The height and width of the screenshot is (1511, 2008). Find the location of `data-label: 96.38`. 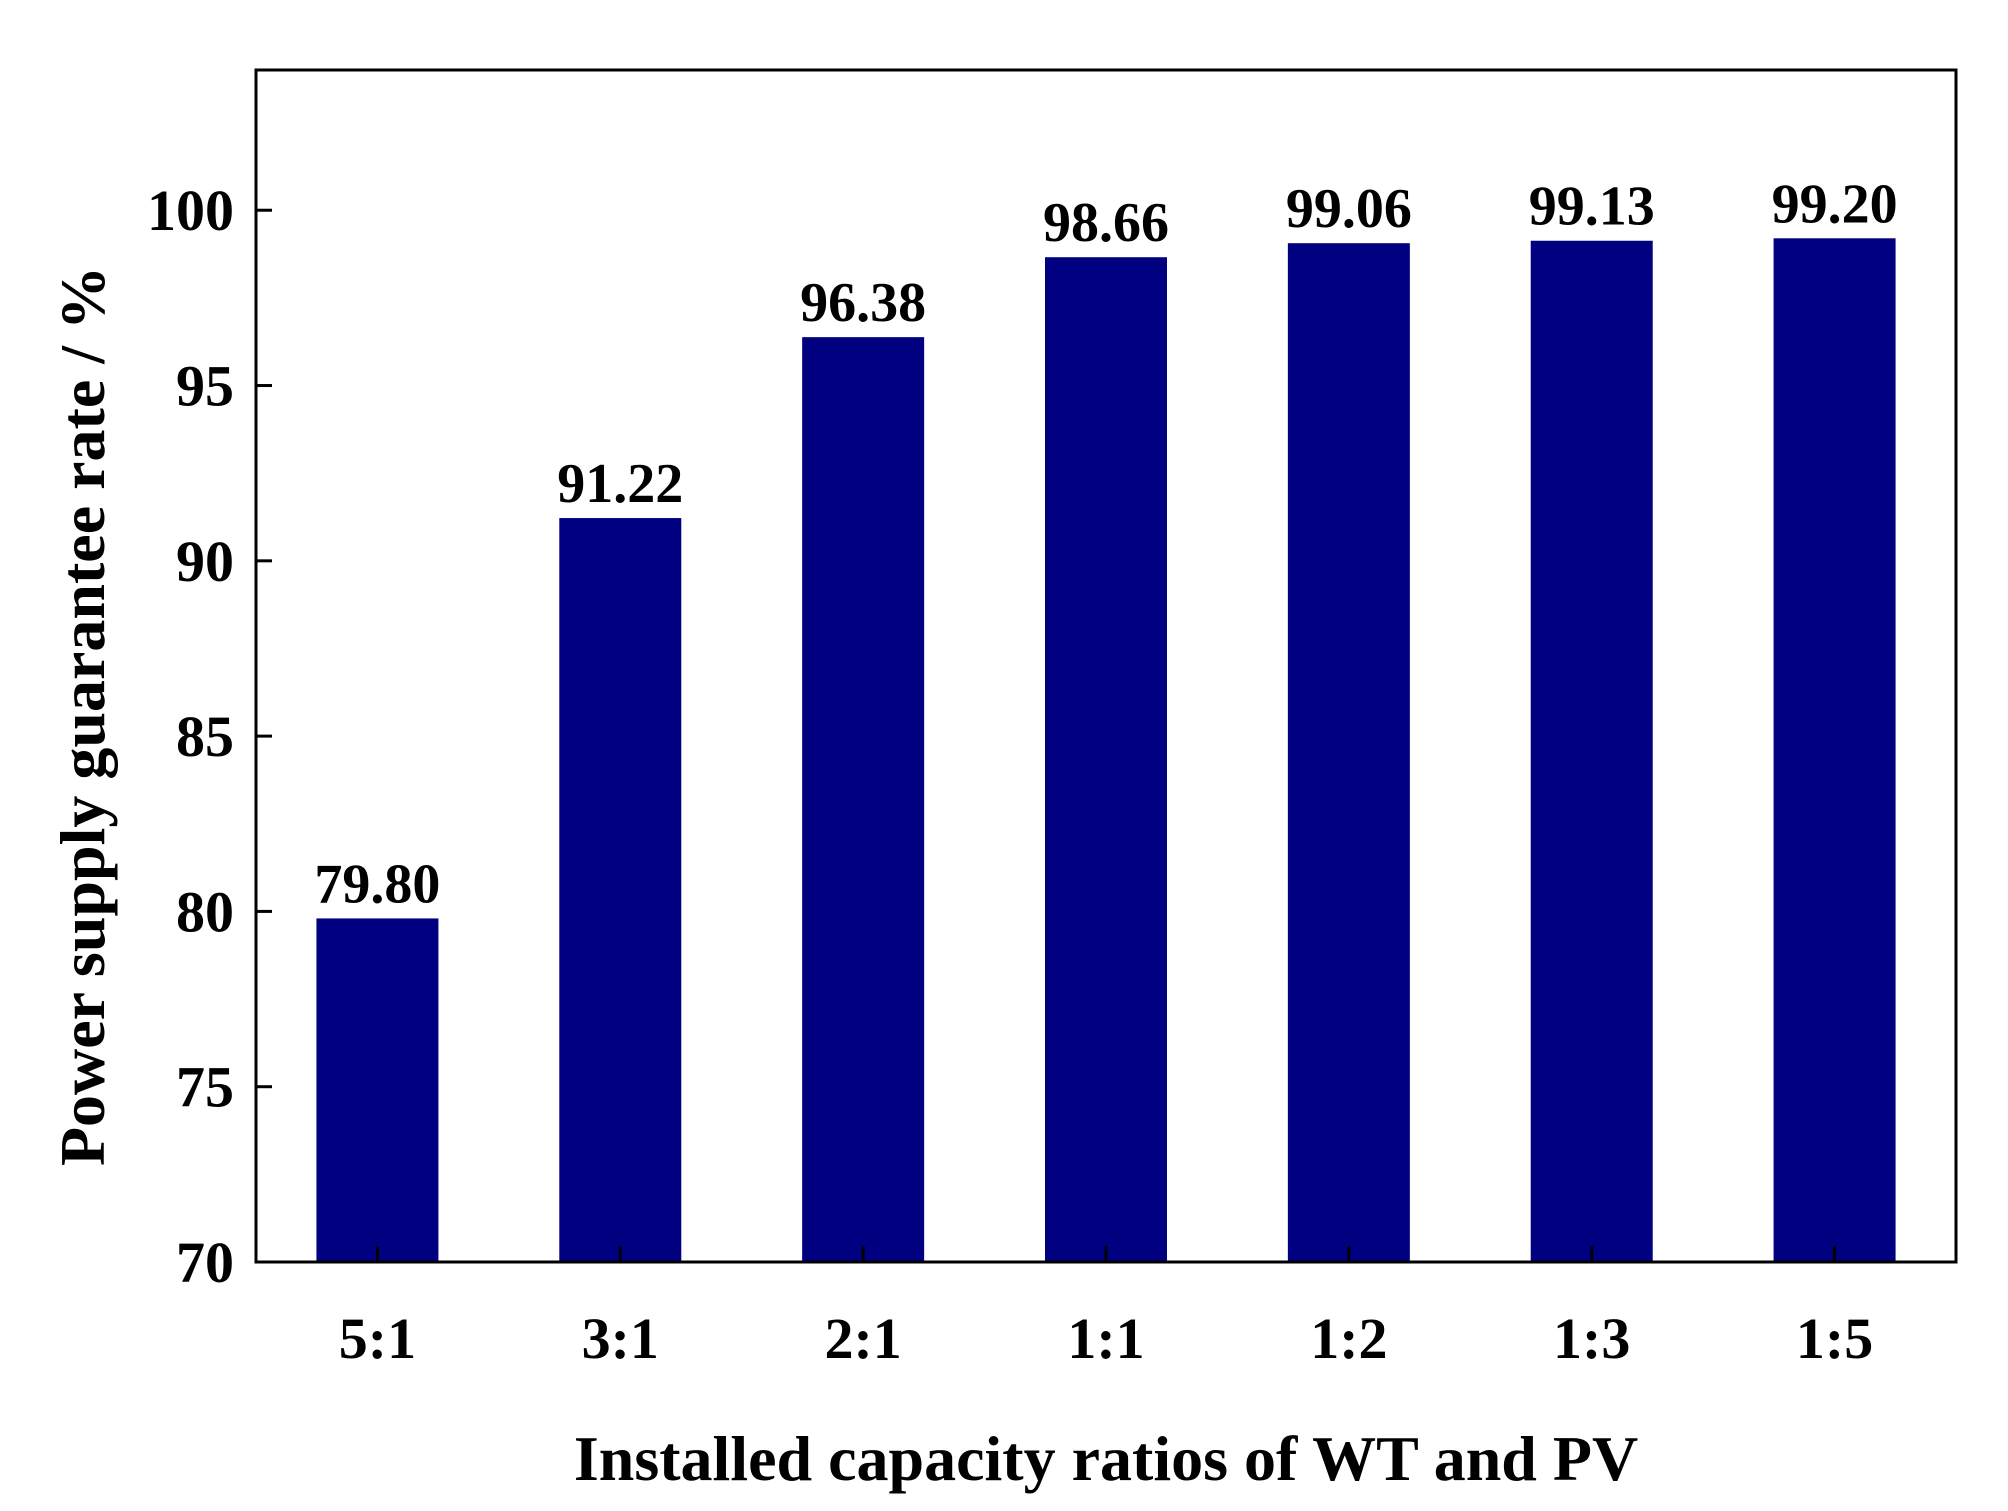

data-label: 96.38 is located at coordinates (863, 303).